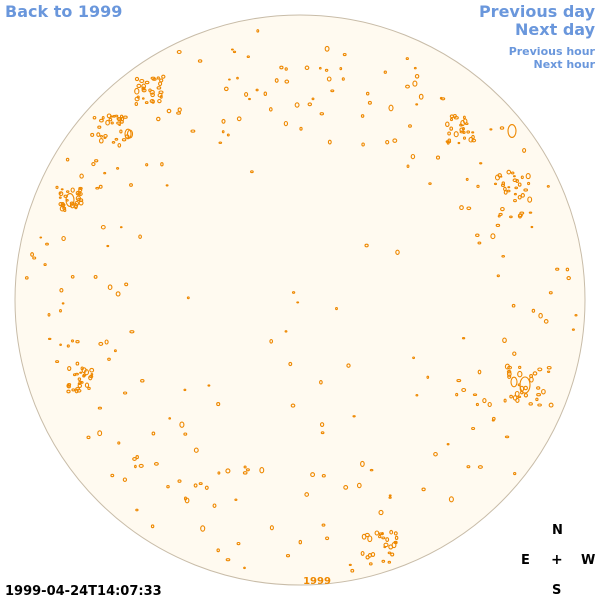  Describe the element at coordinates (555, 29) in the screenshot. I see `next-day-link: Next day` at that location.